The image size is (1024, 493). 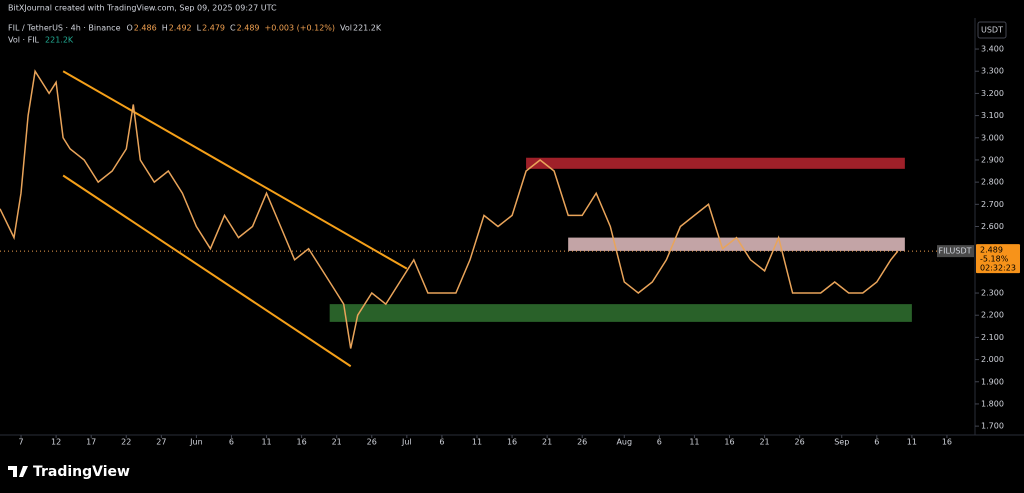 I want to click on ticker-box, so click(x=955, y=251).